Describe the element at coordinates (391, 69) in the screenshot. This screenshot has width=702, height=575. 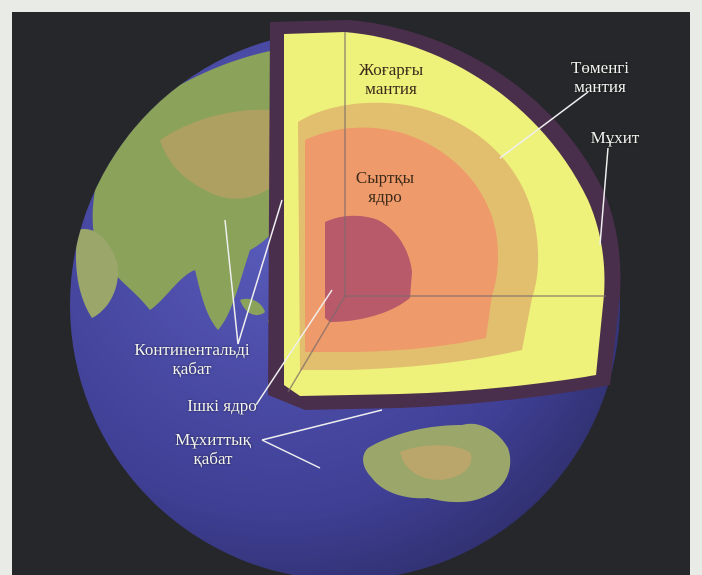
I see `label-upper-mantle-line1: Жоғарғы` at that location.